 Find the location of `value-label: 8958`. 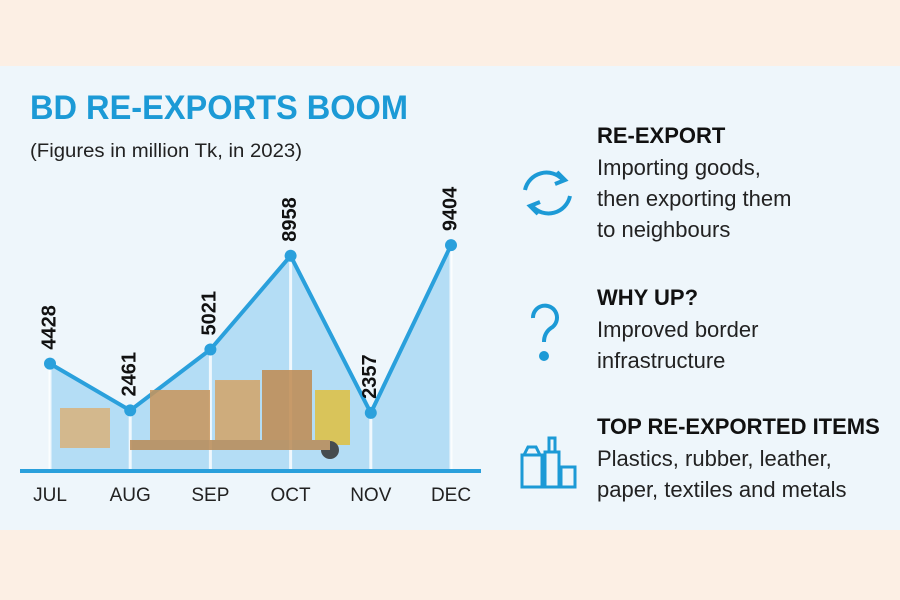

value-label: 8958 is located at coordinates (290, 219).